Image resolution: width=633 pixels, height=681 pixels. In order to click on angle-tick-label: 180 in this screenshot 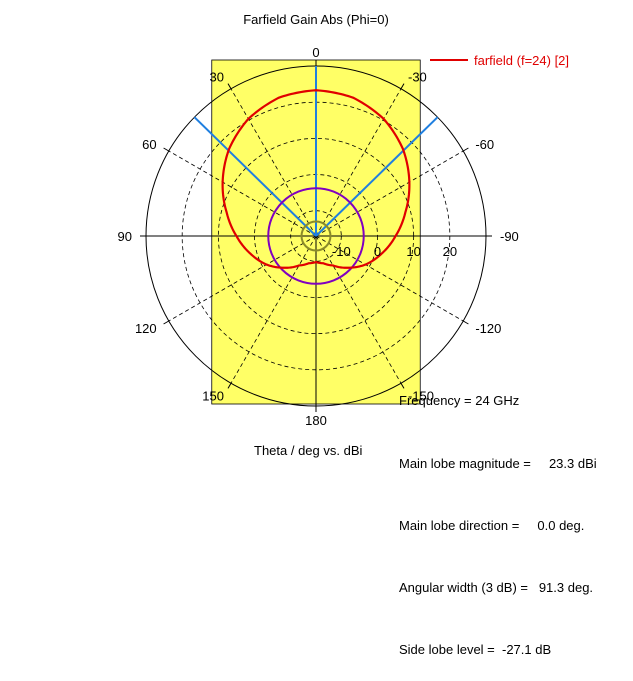, I will do `click(316, 420)`.